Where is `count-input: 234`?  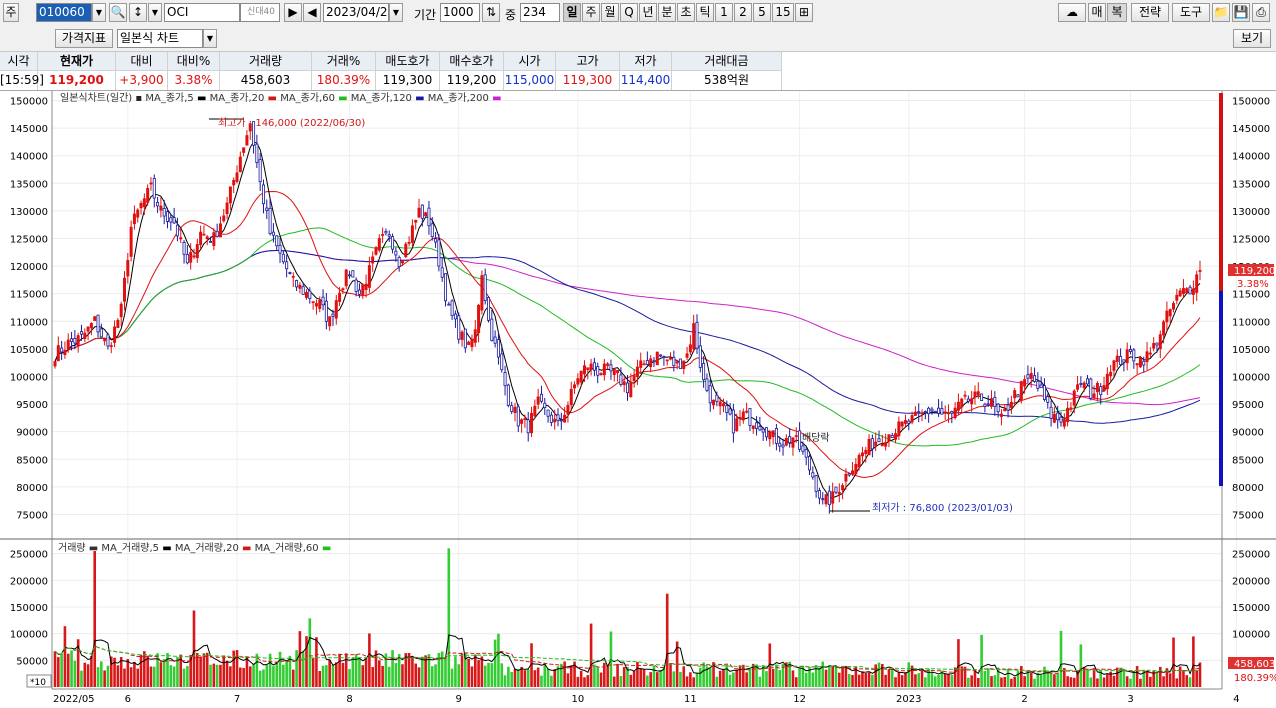
count-input: 234 is located at coordinates (540, 12).